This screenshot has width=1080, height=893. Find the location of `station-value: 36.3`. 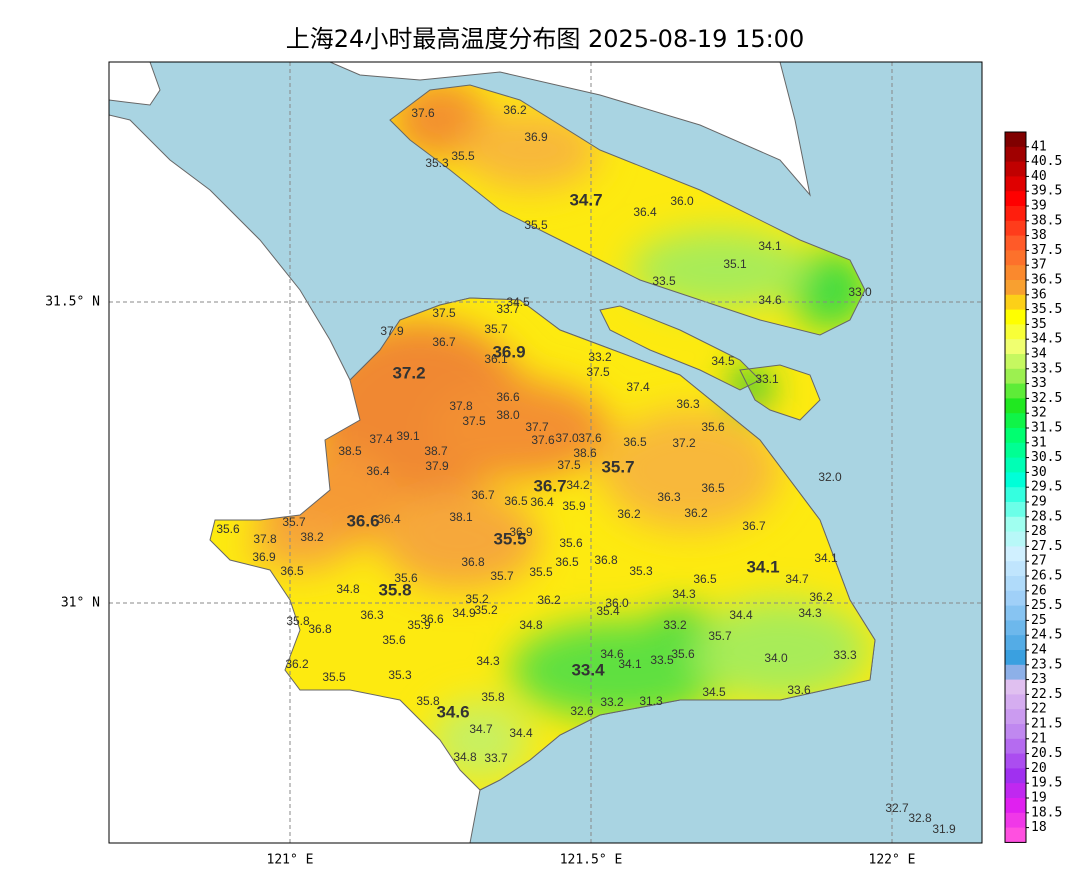

station-value: 36.3 is located at coordinates (669, 497).